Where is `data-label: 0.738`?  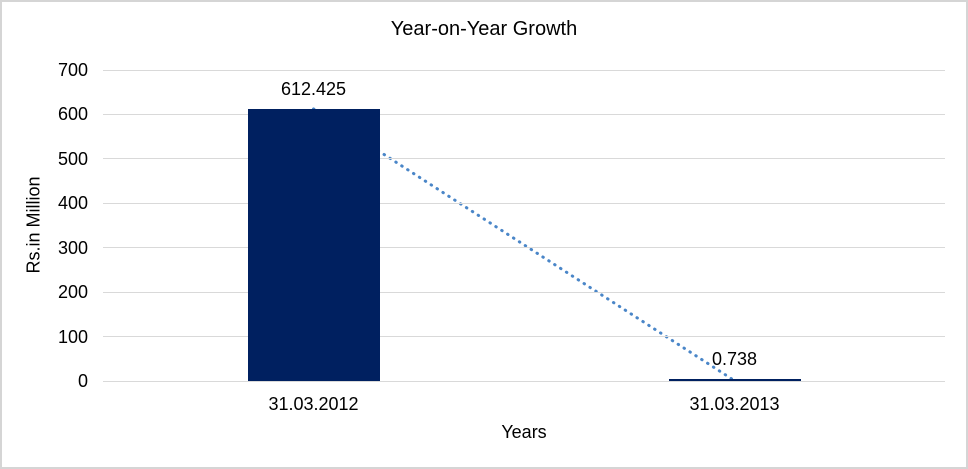 data-label: 0.738 is located at coordinates (734, 359).